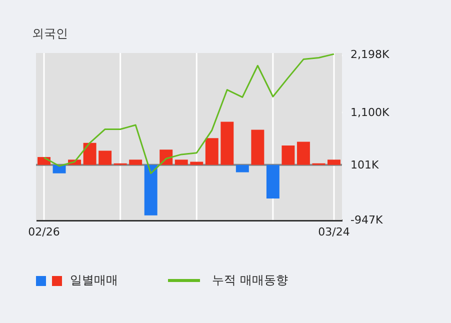 The image size is (451, 323). What do you see at coordinates (365, 165) in the screenshot?
I see `y-tick-label: 101K` at bounding box center [365, 165].